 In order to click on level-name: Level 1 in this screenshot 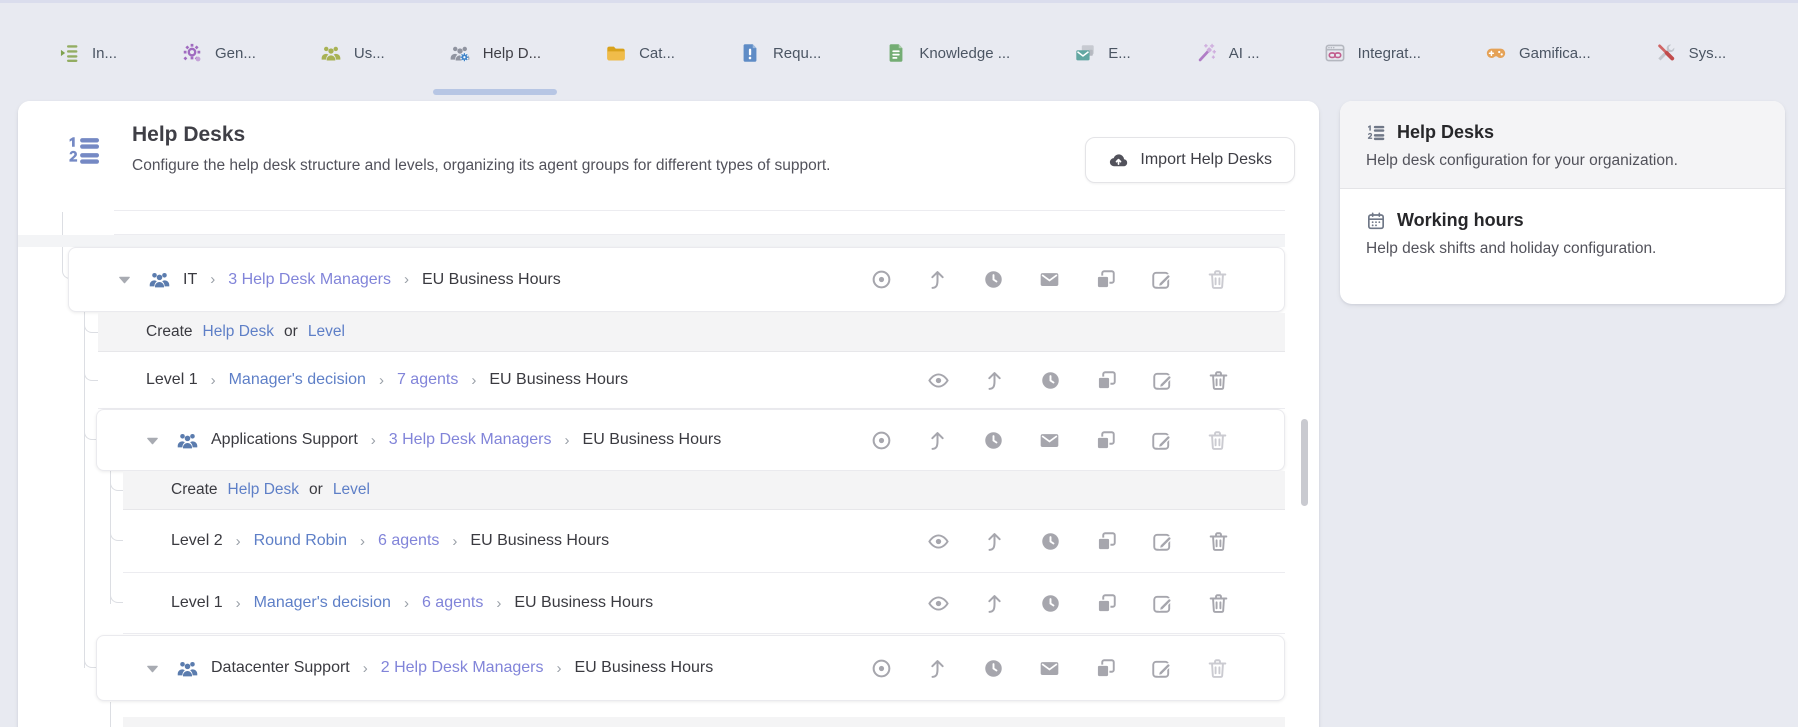, I will do `click(197, 602)`.